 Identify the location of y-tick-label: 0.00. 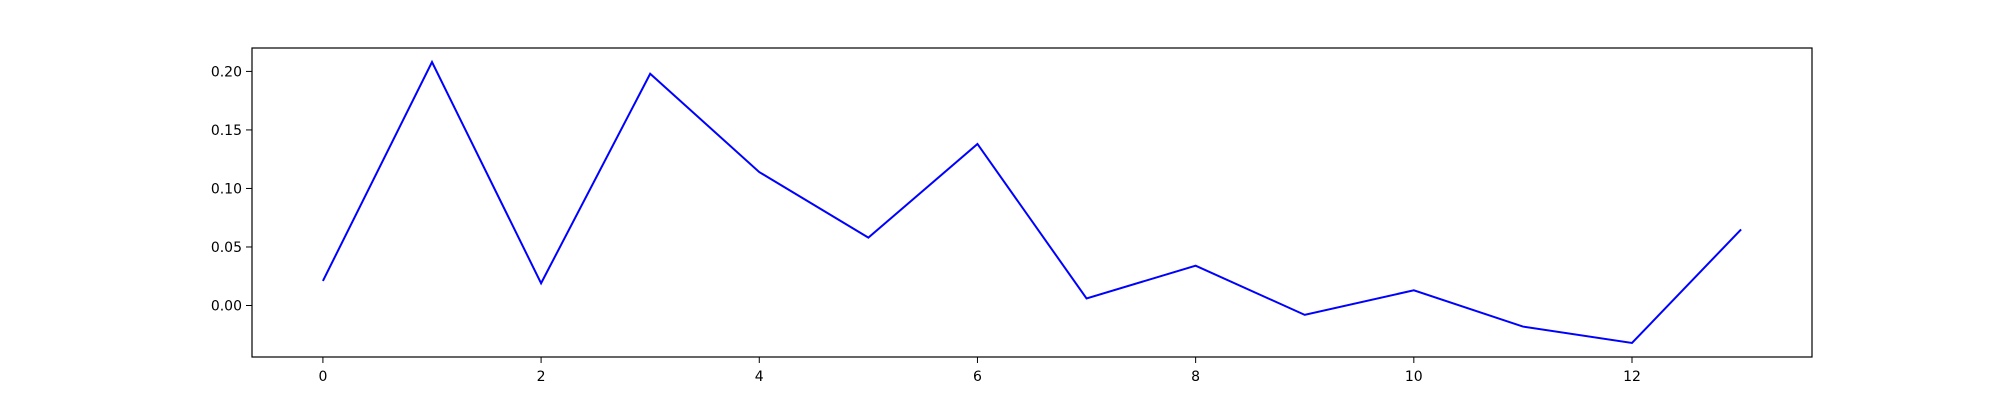
(226, 307).